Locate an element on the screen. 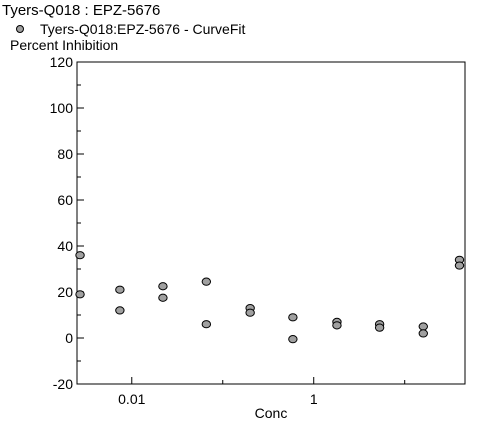 This screenshot has height=421, width=500. x-tick-label: 0.01 is located at coordinates (131, 399).